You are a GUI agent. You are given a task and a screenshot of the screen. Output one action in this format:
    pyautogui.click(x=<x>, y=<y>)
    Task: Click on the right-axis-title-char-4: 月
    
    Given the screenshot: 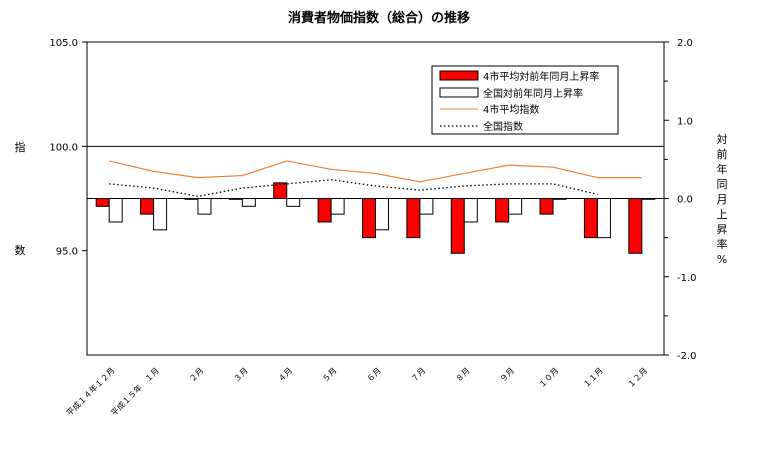 What is the action you would take?
    pyautogui.click(x=722, y=199)
    